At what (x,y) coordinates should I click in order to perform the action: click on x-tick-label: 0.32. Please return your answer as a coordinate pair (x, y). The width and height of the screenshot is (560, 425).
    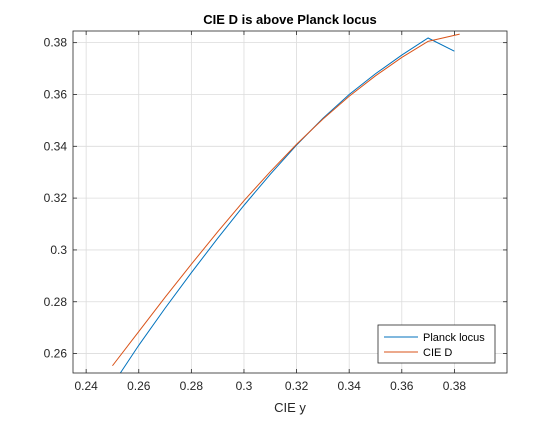
    Looking at the image, I should click on (297, 386).